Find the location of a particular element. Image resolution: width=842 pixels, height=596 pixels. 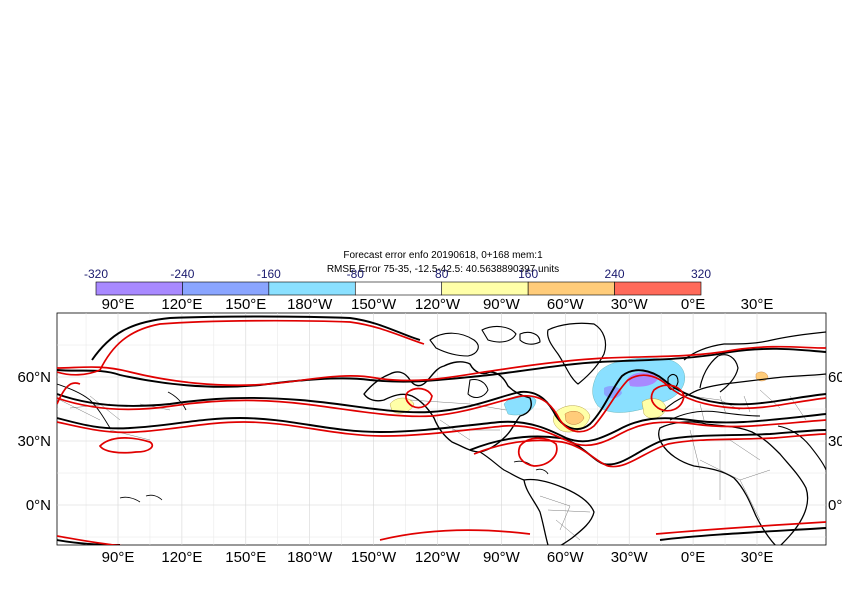

latitude-label: 30°N is located at coordinates (34, 441).